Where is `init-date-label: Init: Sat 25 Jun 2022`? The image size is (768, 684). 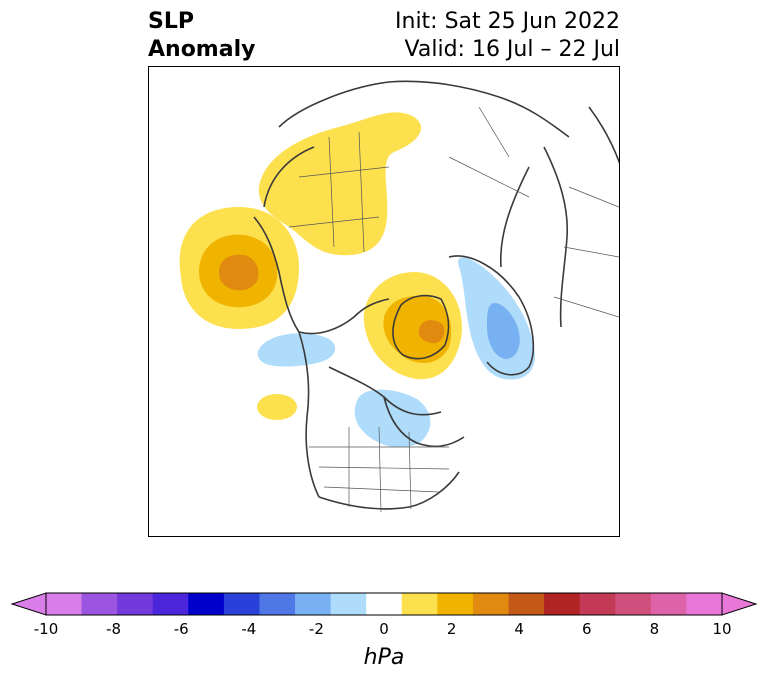 init-date-label: Init: Sat 25 Jun 2022 is located at coordinates (507, 21).